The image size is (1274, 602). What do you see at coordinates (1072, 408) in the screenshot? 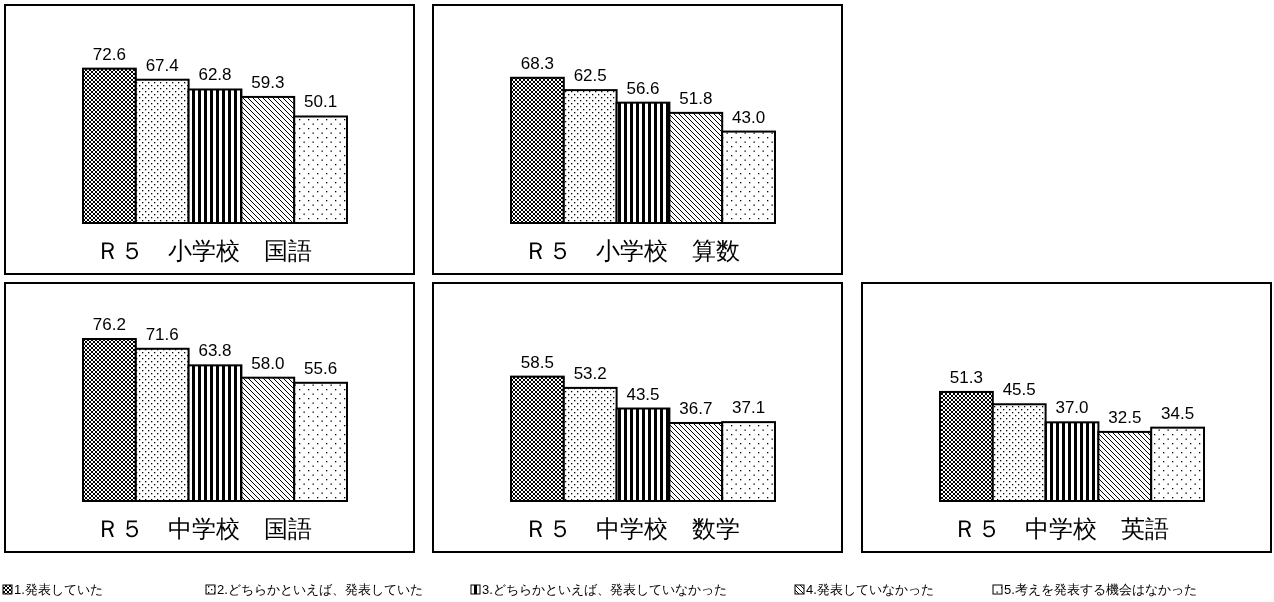
I see `data-label: 37.0` at bounding box center [1072, 408].